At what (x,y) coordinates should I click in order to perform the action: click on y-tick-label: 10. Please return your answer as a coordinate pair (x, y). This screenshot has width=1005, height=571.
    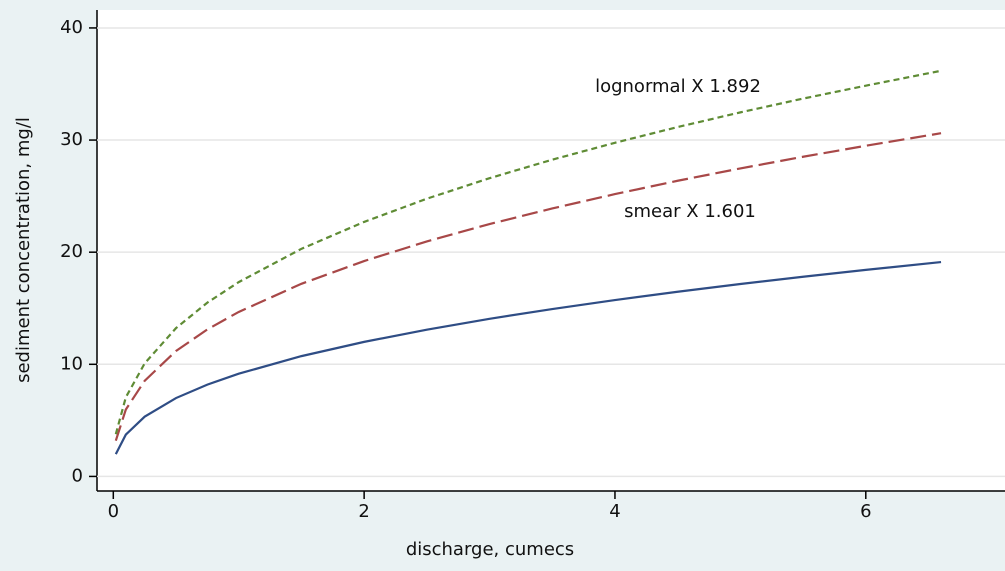
    Looking at the image, I should click on (71, 363).